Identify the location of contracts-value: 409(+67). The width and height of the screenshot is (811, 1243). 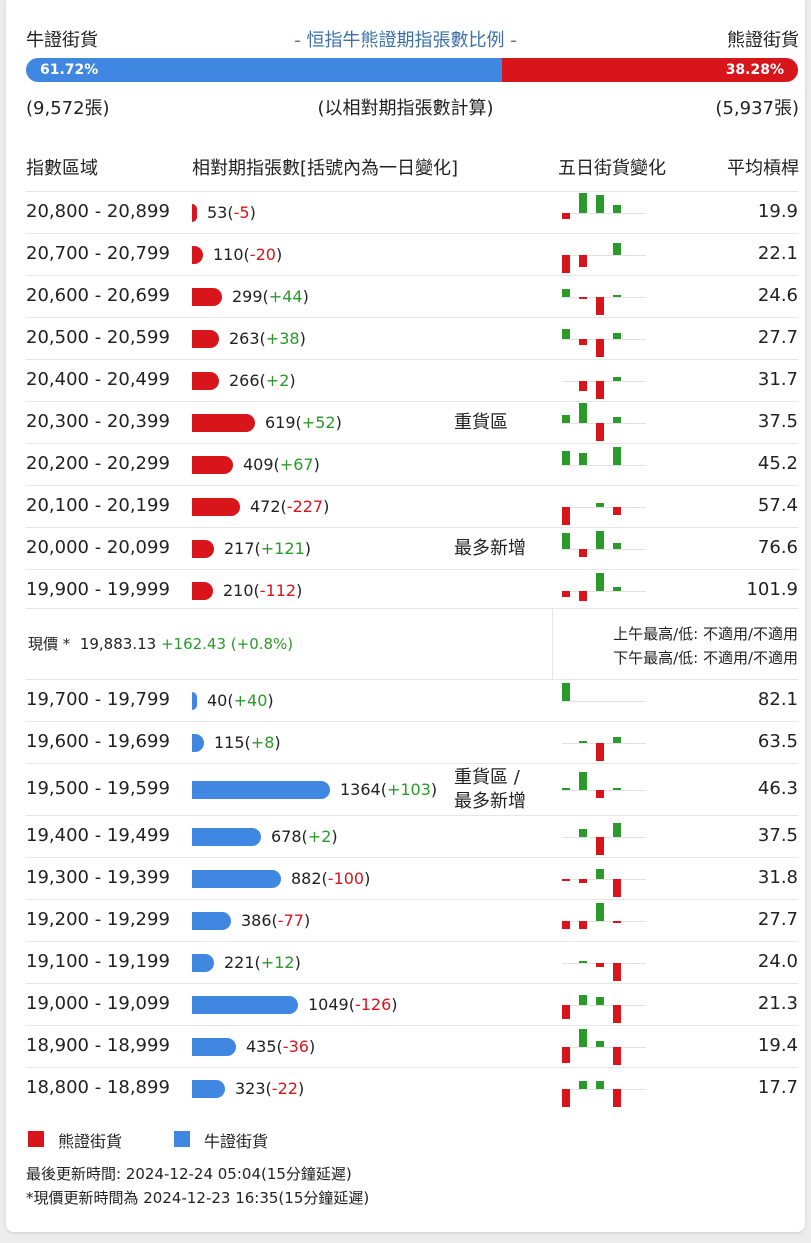
(281, 464).